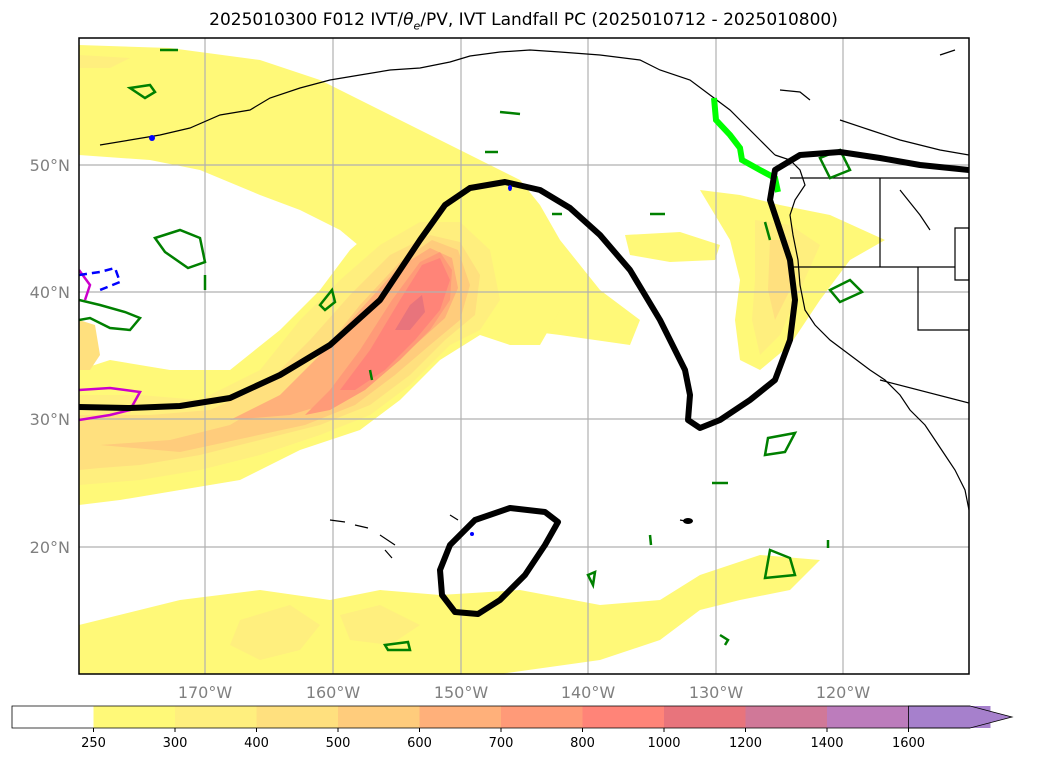  Describe the element at coordinates (419, 743) in the screenshot. I see `colorbar-tick-label: 600` at that location.